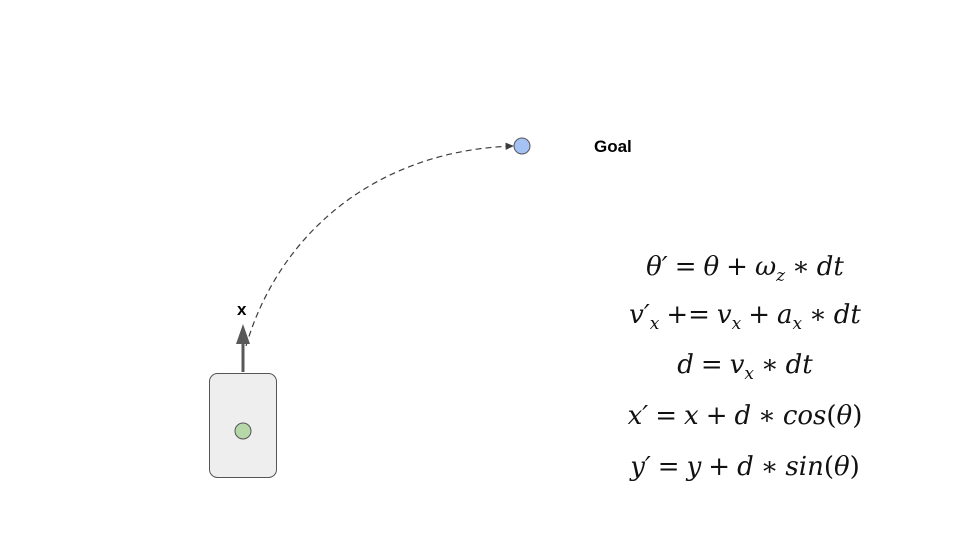  I want to click on heading-axis-label: x, so click(242, 309).